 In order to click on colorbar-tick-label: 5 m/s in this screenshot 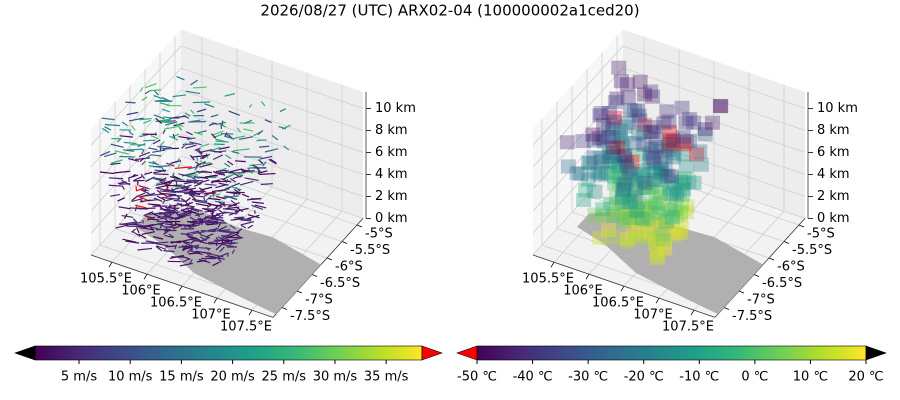, I will do `click(79, 377)`.